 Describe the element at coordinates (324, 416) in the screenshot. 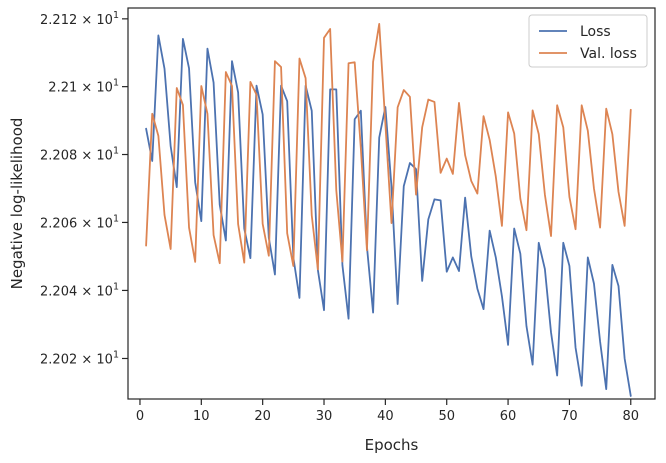

I see `x-tick-label: 30` at that location.